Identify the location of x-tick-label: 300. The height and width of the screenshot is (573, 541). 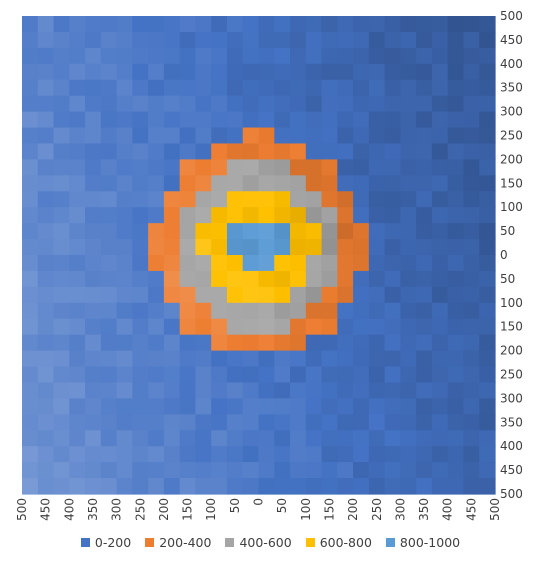
(117, 509).